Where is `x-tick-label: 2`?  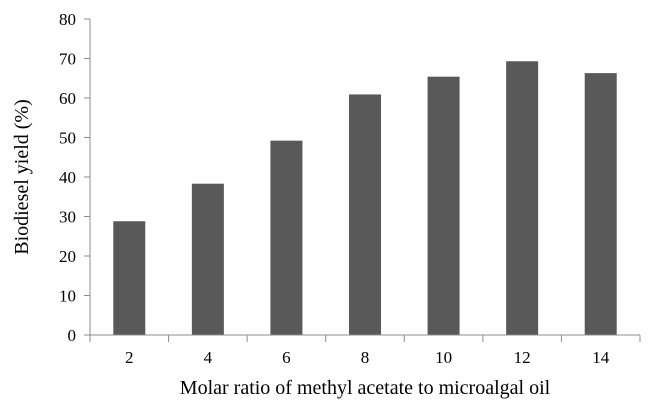 x-tick-label: 2 is located at coordinates (129, 357).